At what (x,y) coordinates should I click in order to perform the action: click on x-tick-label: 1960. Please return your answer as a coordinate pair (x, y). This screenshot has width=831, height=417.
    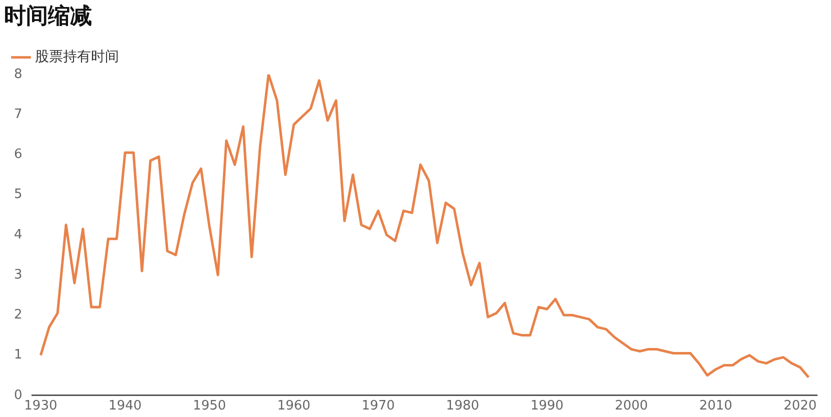
    Looking at the image, I should click on (293, 406).